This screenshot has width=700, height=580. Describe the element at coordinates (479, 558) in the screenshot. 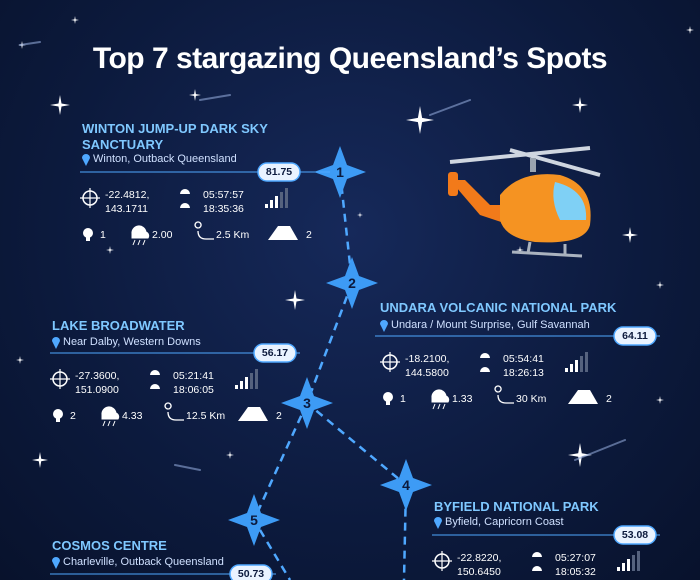

I see `latitude: -22.8220,` at that location.